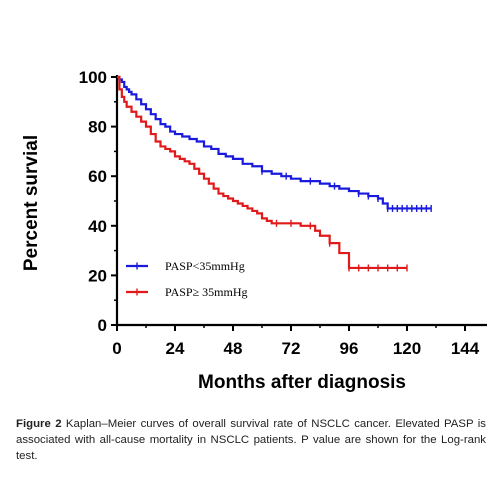 The image size is (498, 484). Describe the element at coordinates (187, 279) in the screenshot. I see `chart-legend: PASP<35mmHg PASP≥ 35mmHg` at that location.